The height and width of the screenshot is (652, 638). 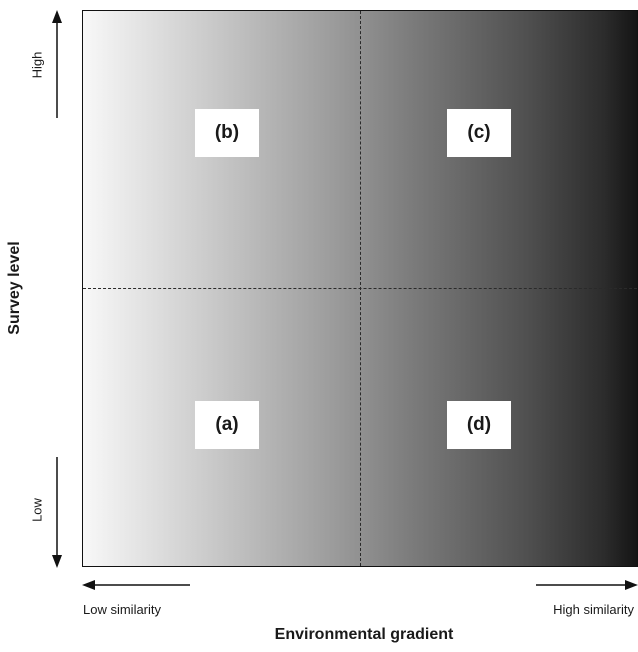 What do you see at coordinates (227, 133) in the screenshot?
I see `quadrant-b-label: (b)` at bounding box center [227, 133].